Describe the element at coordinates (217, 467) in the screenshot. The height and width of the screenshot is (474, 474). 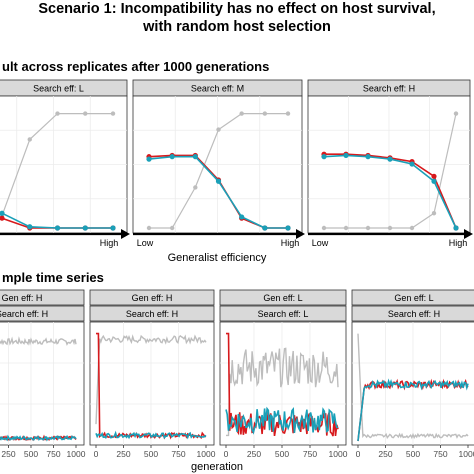
I see `x-axis-title: generation` at that location.